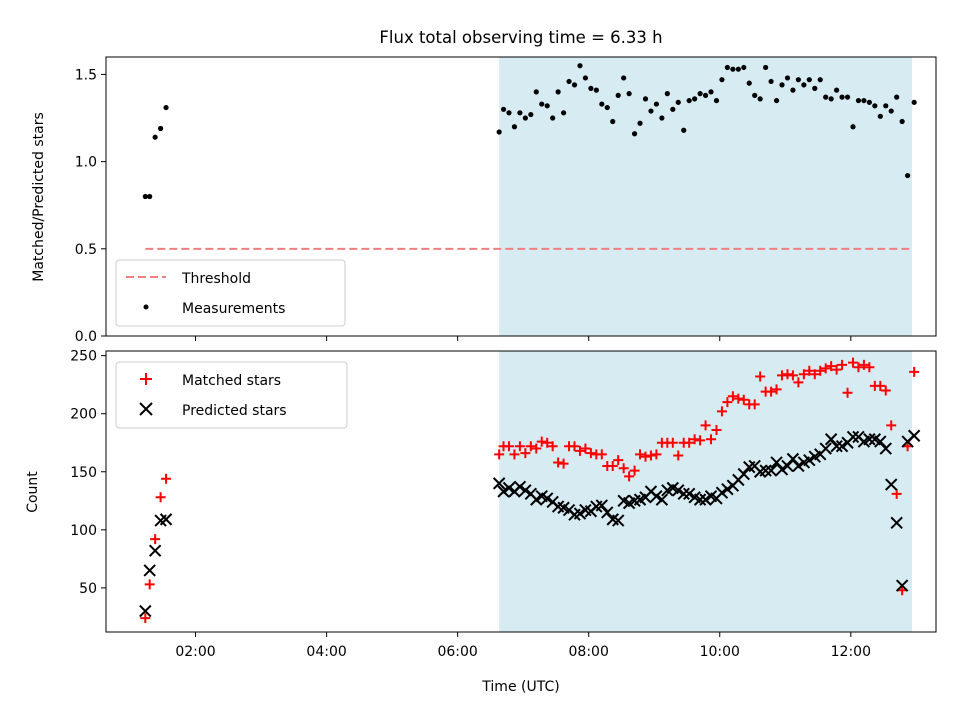 The height and width of the screenshot is (720, 960). What do you see at coordinates (83, 415) in the screenshot?
I see `count-y-tick-label: 200` at bounding box center [83, 415].